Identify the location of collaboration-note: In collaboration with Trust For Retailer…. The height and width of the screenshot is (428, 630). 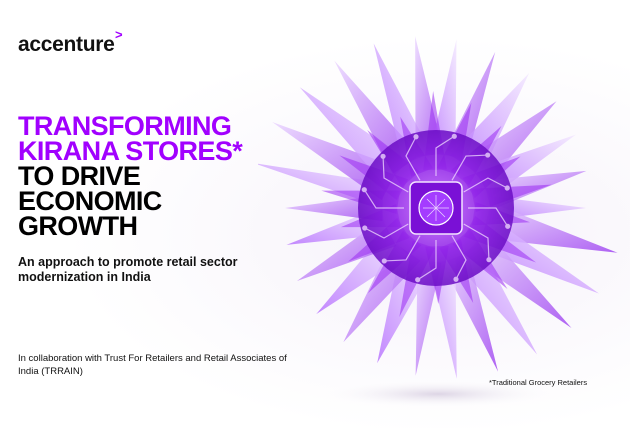
(152, 365).